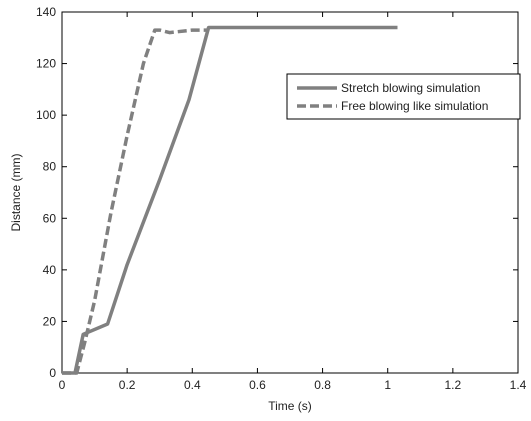  What do you see at coordinates (290, 406) in the screenshot?
I see `x-axis-label: Time (s)` at bounding box center [290, 406].